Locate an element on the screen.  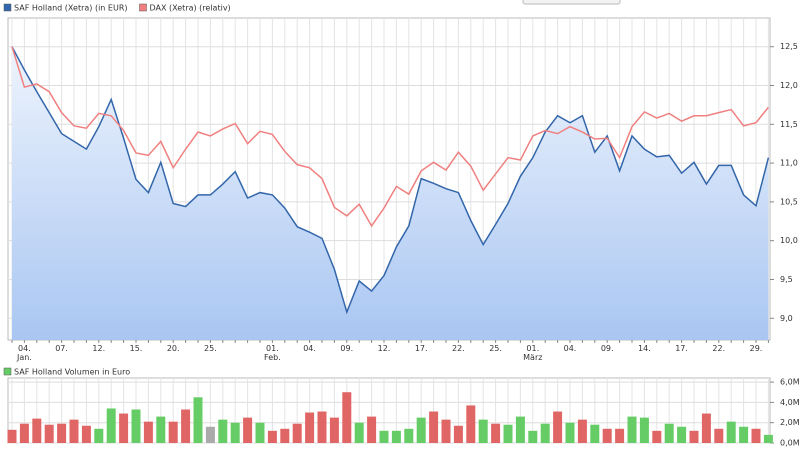
x-tick-label: 25. is located at coordinates (210, 348).